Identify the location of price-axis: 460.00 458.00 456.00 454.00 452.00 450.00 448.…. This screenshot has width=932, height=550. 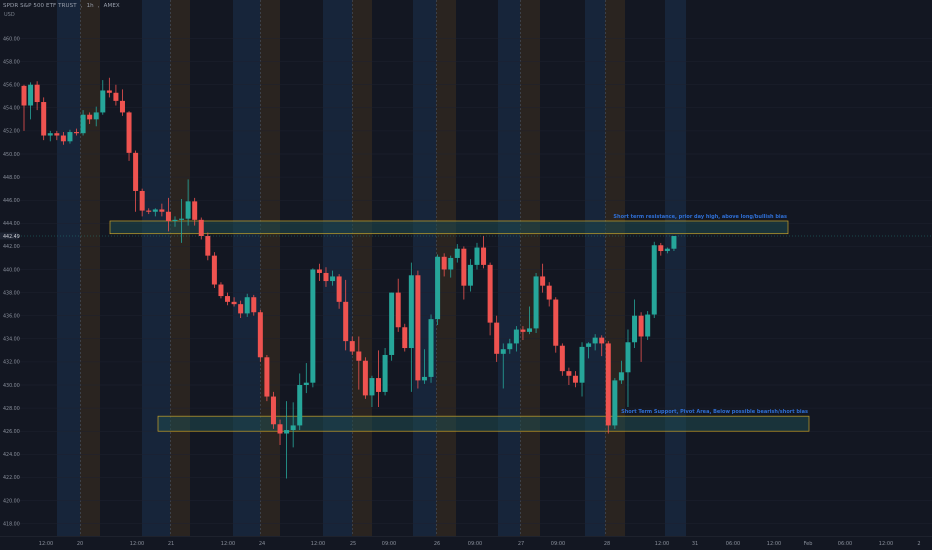
(10, 268).